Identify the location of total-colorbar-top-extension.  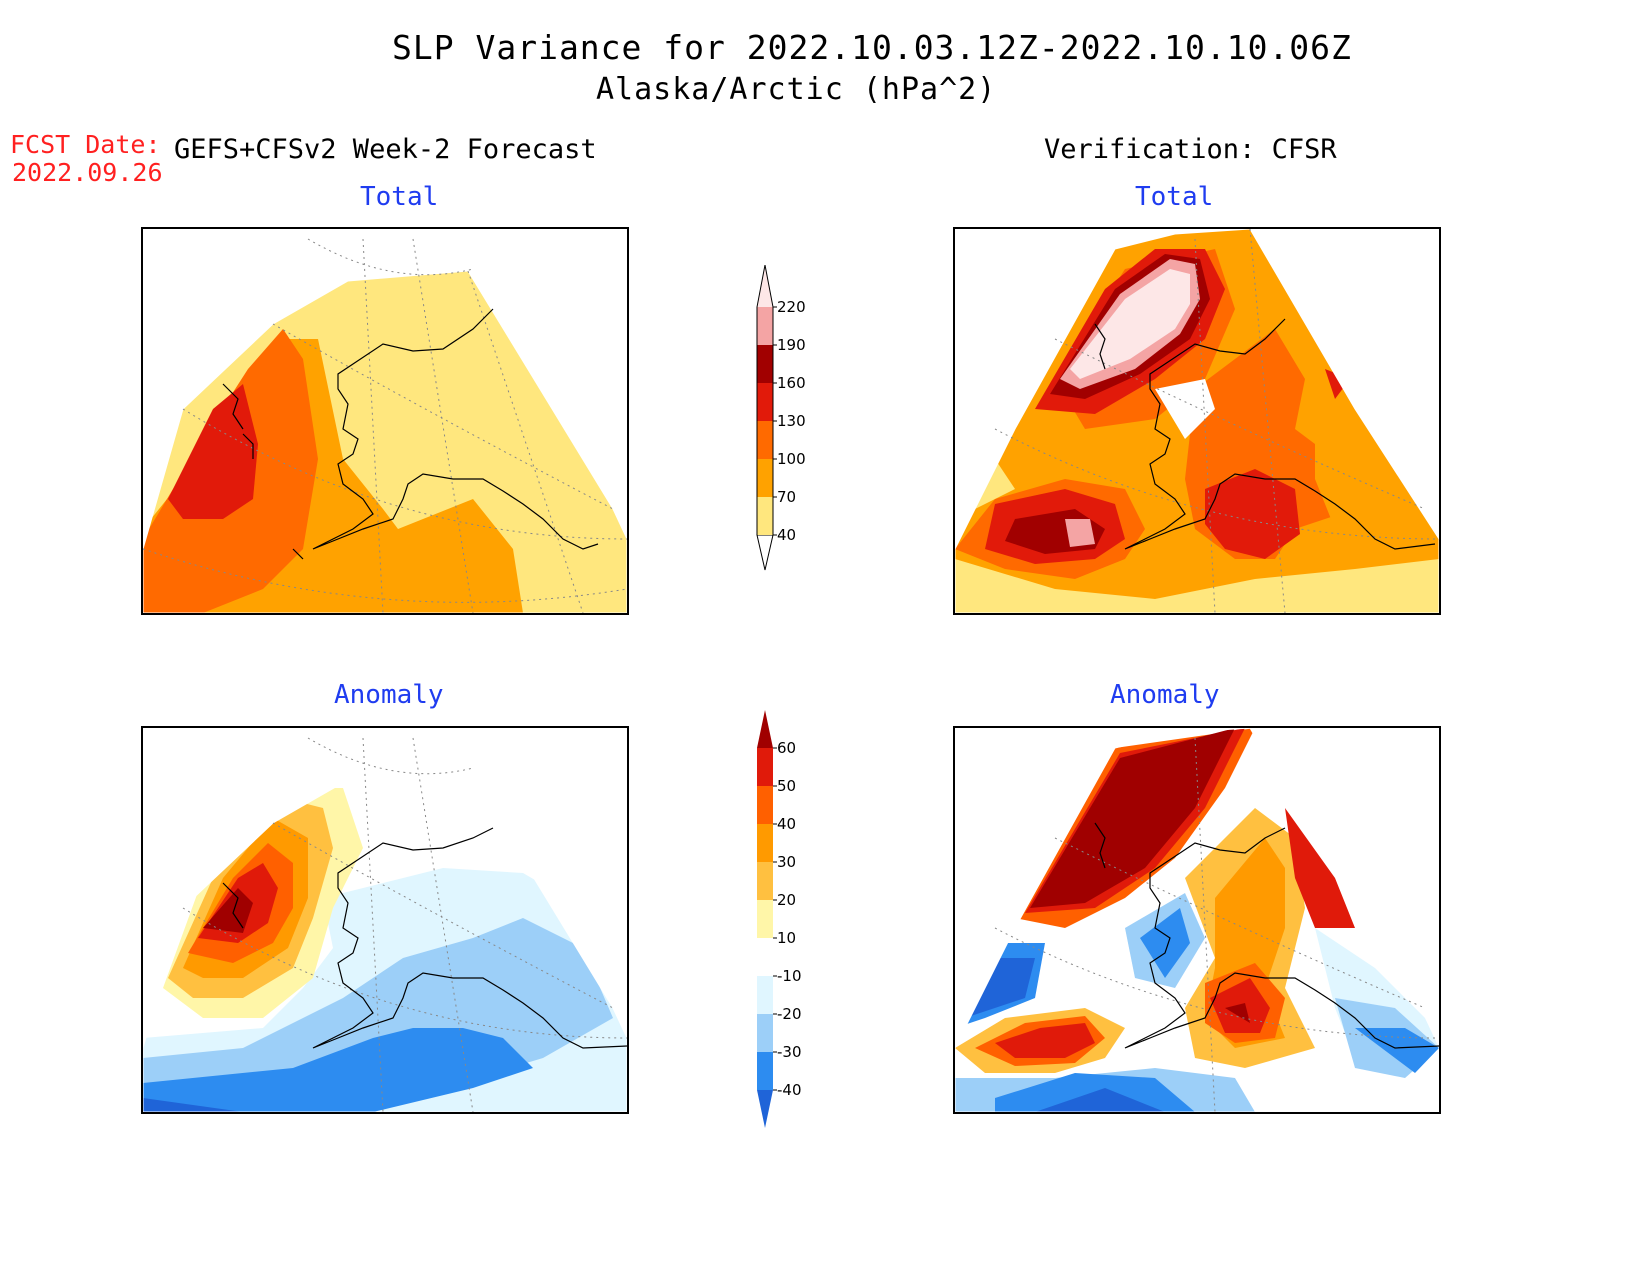
(765, 286).